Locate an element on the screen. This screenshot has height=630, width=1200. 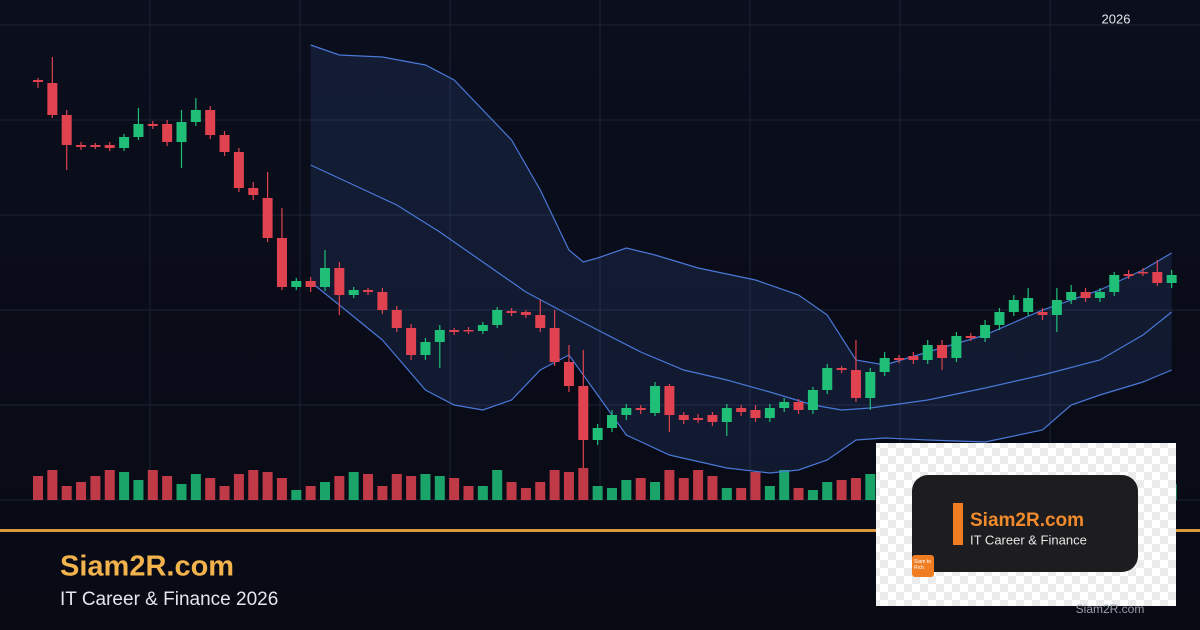
brand-title: Siam2R.com is located at coordinates (147, 567).